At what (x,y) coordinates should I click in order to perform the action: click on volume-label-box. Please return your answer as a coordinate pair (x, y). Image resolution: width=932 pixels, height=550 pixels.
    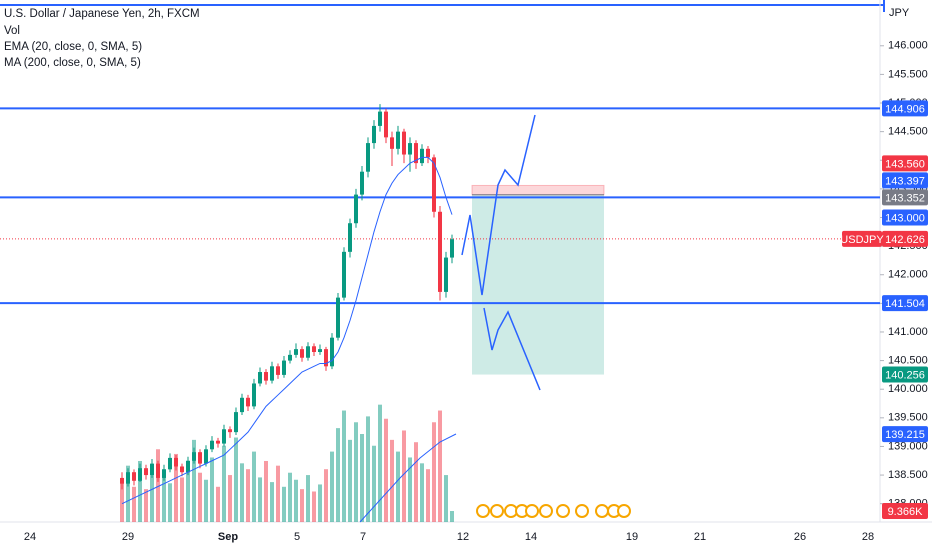
    Looking at the image, I should click on (905, 511).